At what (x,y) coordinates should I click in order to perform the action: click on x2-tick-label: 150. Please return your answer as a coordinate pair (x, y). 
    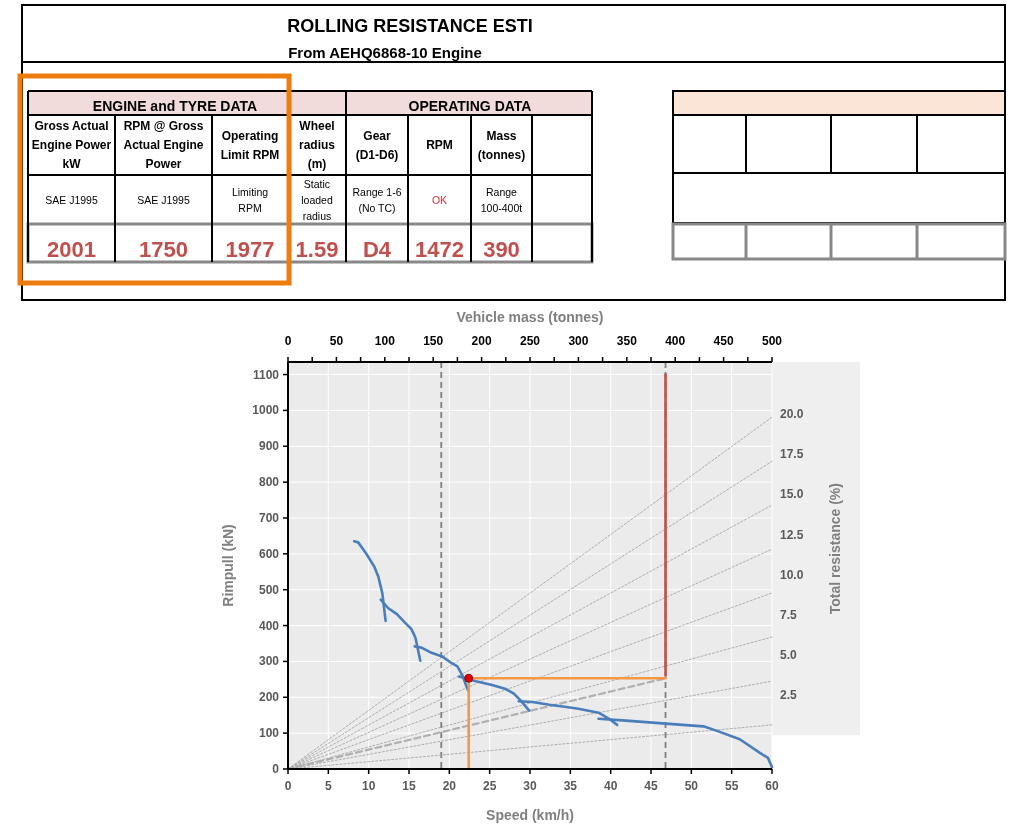
    Looking at the image, I should click on (433, 341).